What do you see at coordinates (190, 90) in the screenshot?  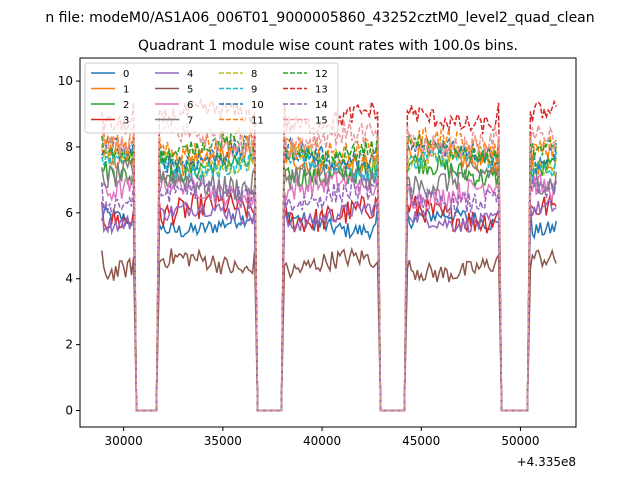 I see `legend-label-5: 5` at bounding box center [190, 90].